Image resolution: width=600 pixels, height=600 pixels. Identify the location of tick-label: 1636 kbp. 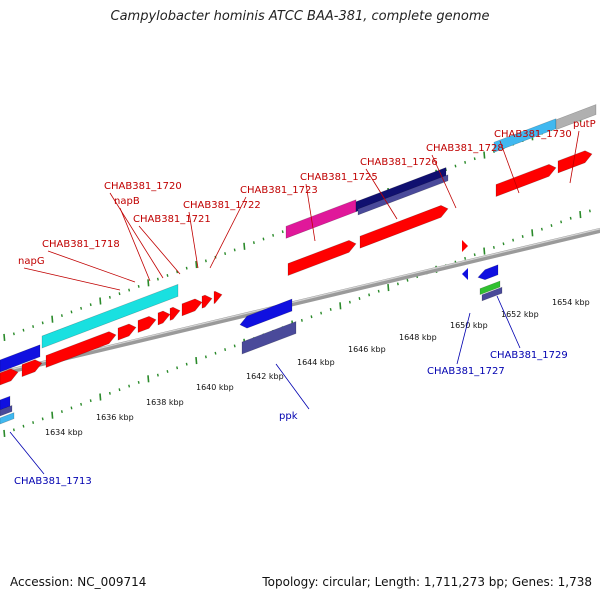
(115, 417).